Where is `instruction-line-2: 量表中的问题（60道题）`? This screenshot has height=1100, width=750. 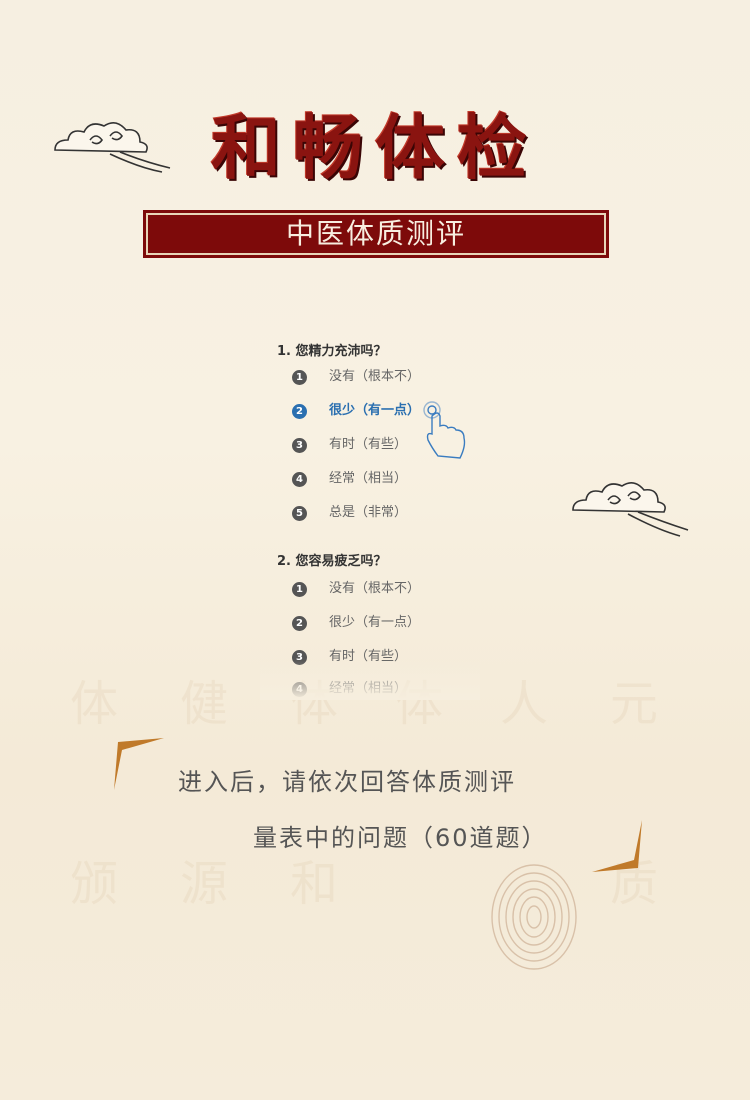
instruction-line-2: 量表中的问题（60道题） is located at coordinates (400, 838).